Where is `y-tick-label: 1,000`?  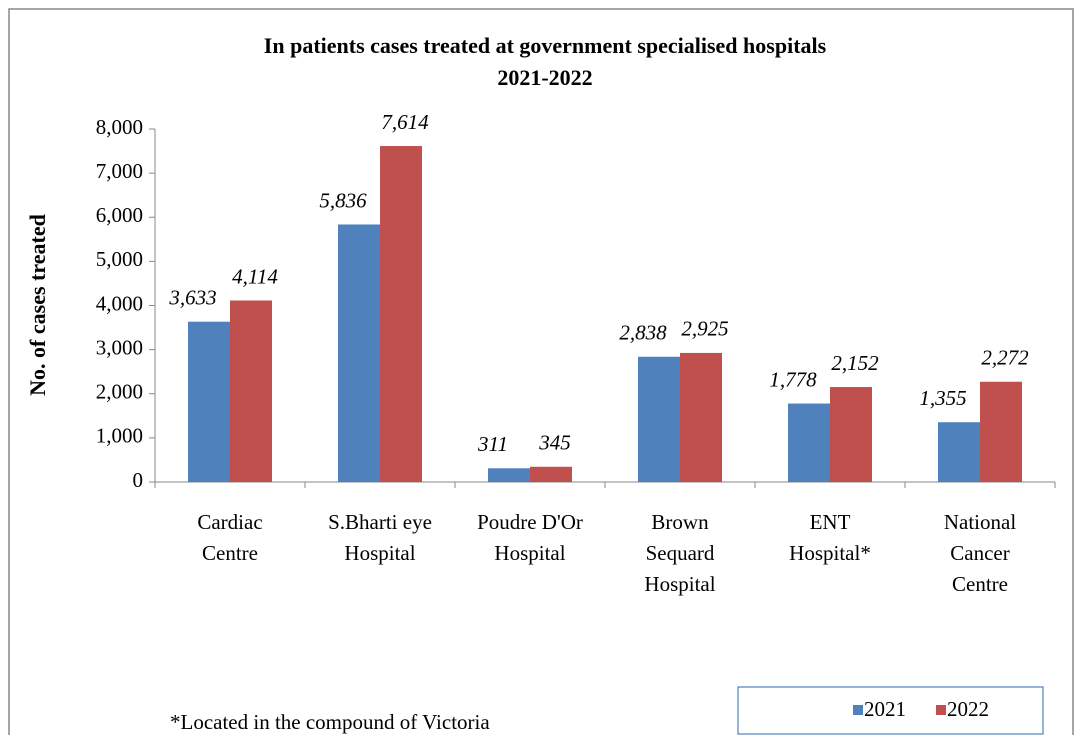 y-tick-label: 1,000 is located at coordinates (119, 436).